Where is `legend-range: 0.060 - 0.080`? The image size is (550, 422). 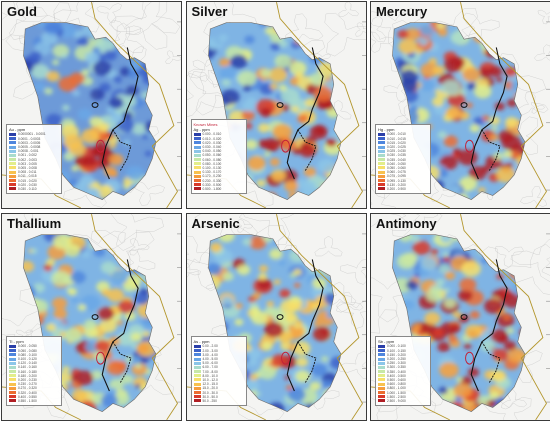
legend-range: 0.060 - 0.080 is located at coordinates (212, 159).